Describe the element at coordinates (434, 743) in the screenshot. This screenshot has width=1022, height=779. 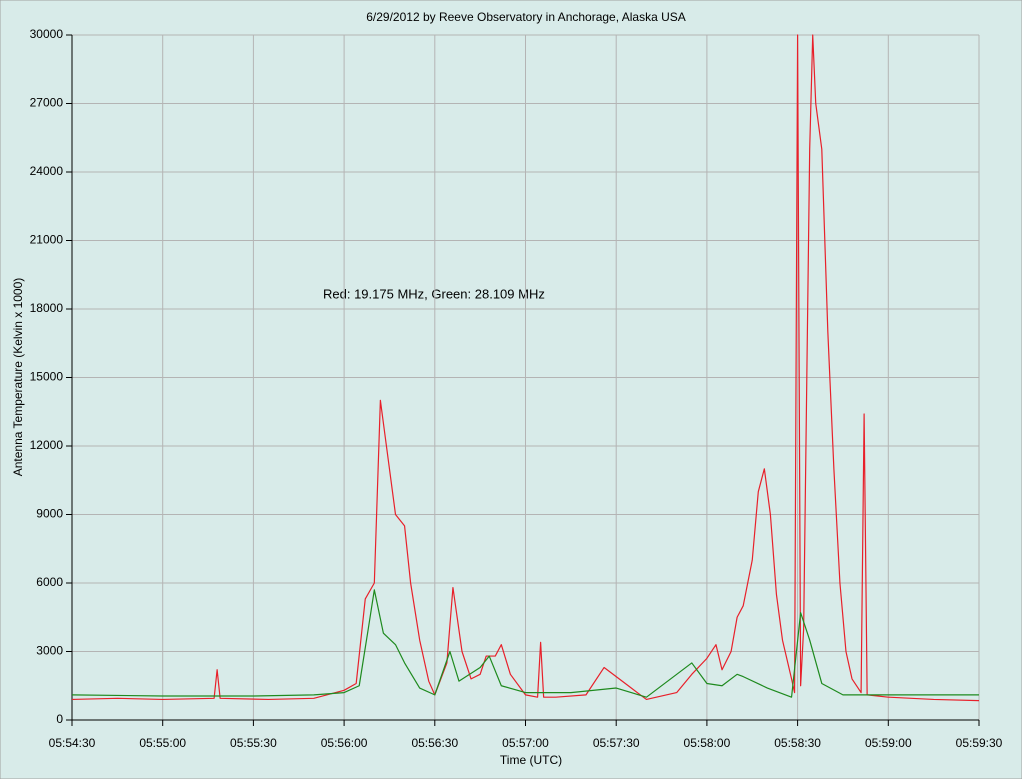
I see `x-tick-label: 05:56:30` at that location.